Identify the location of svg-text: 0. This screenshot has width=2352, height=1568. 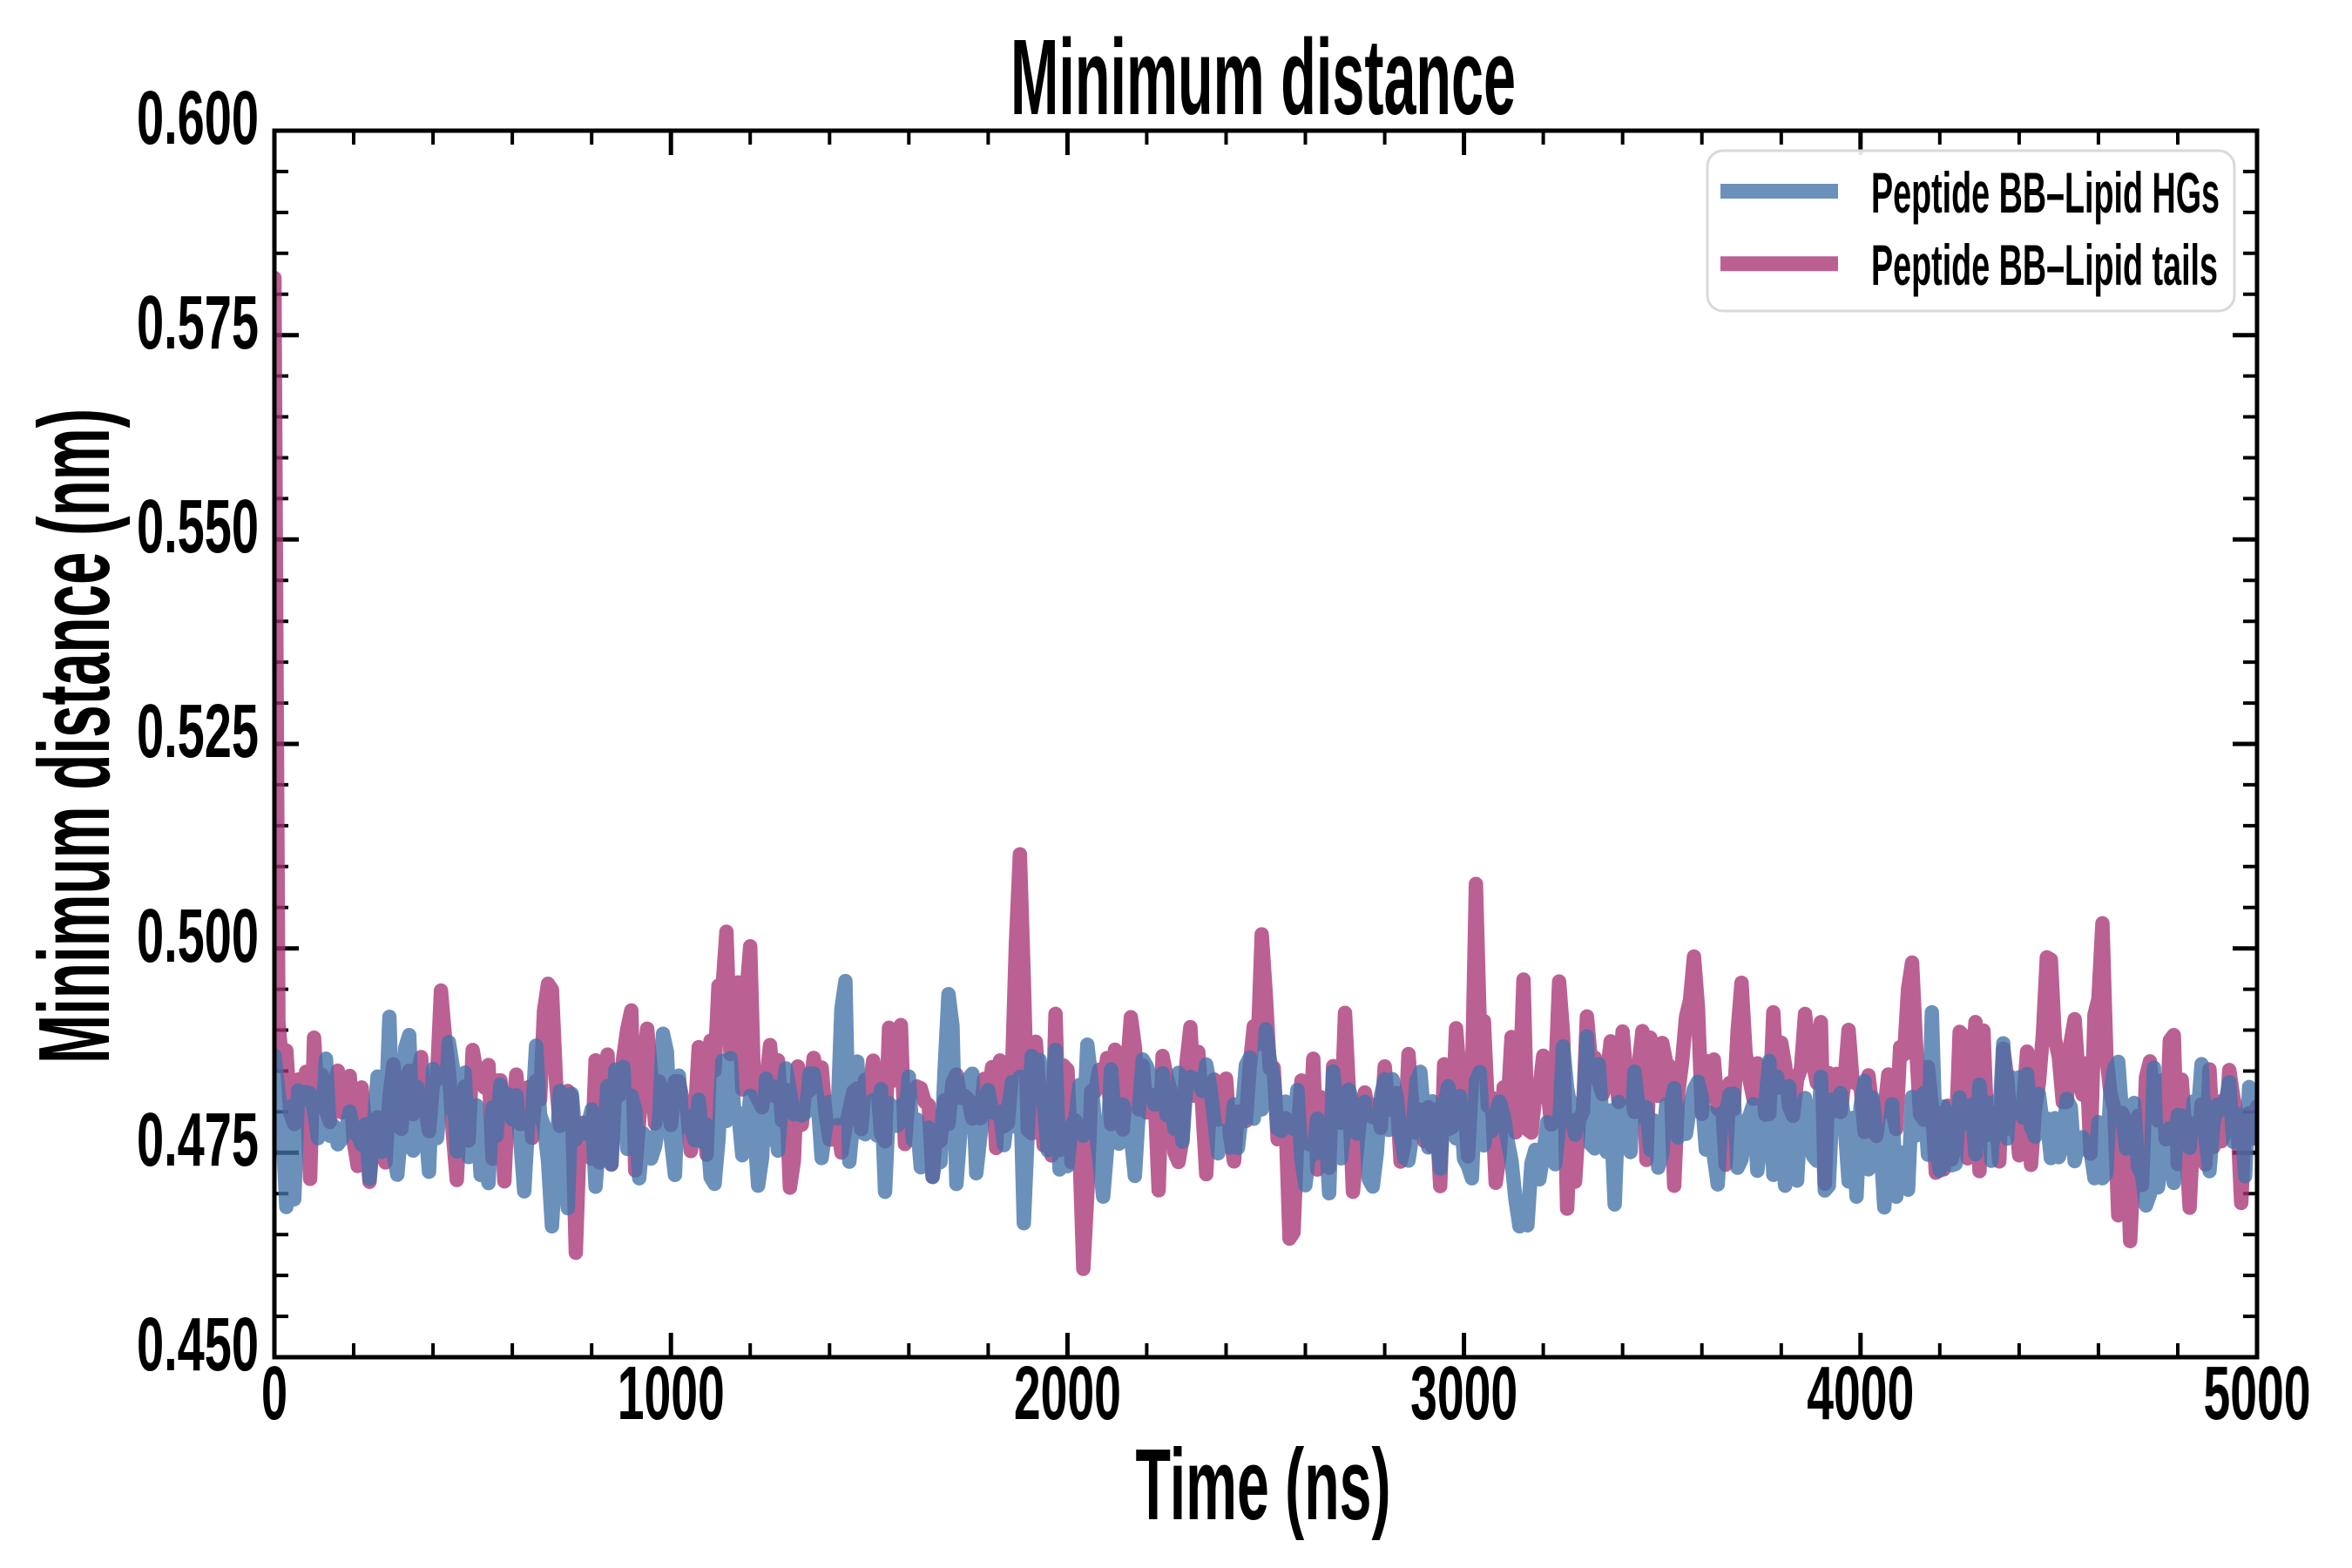
(274, 1393).